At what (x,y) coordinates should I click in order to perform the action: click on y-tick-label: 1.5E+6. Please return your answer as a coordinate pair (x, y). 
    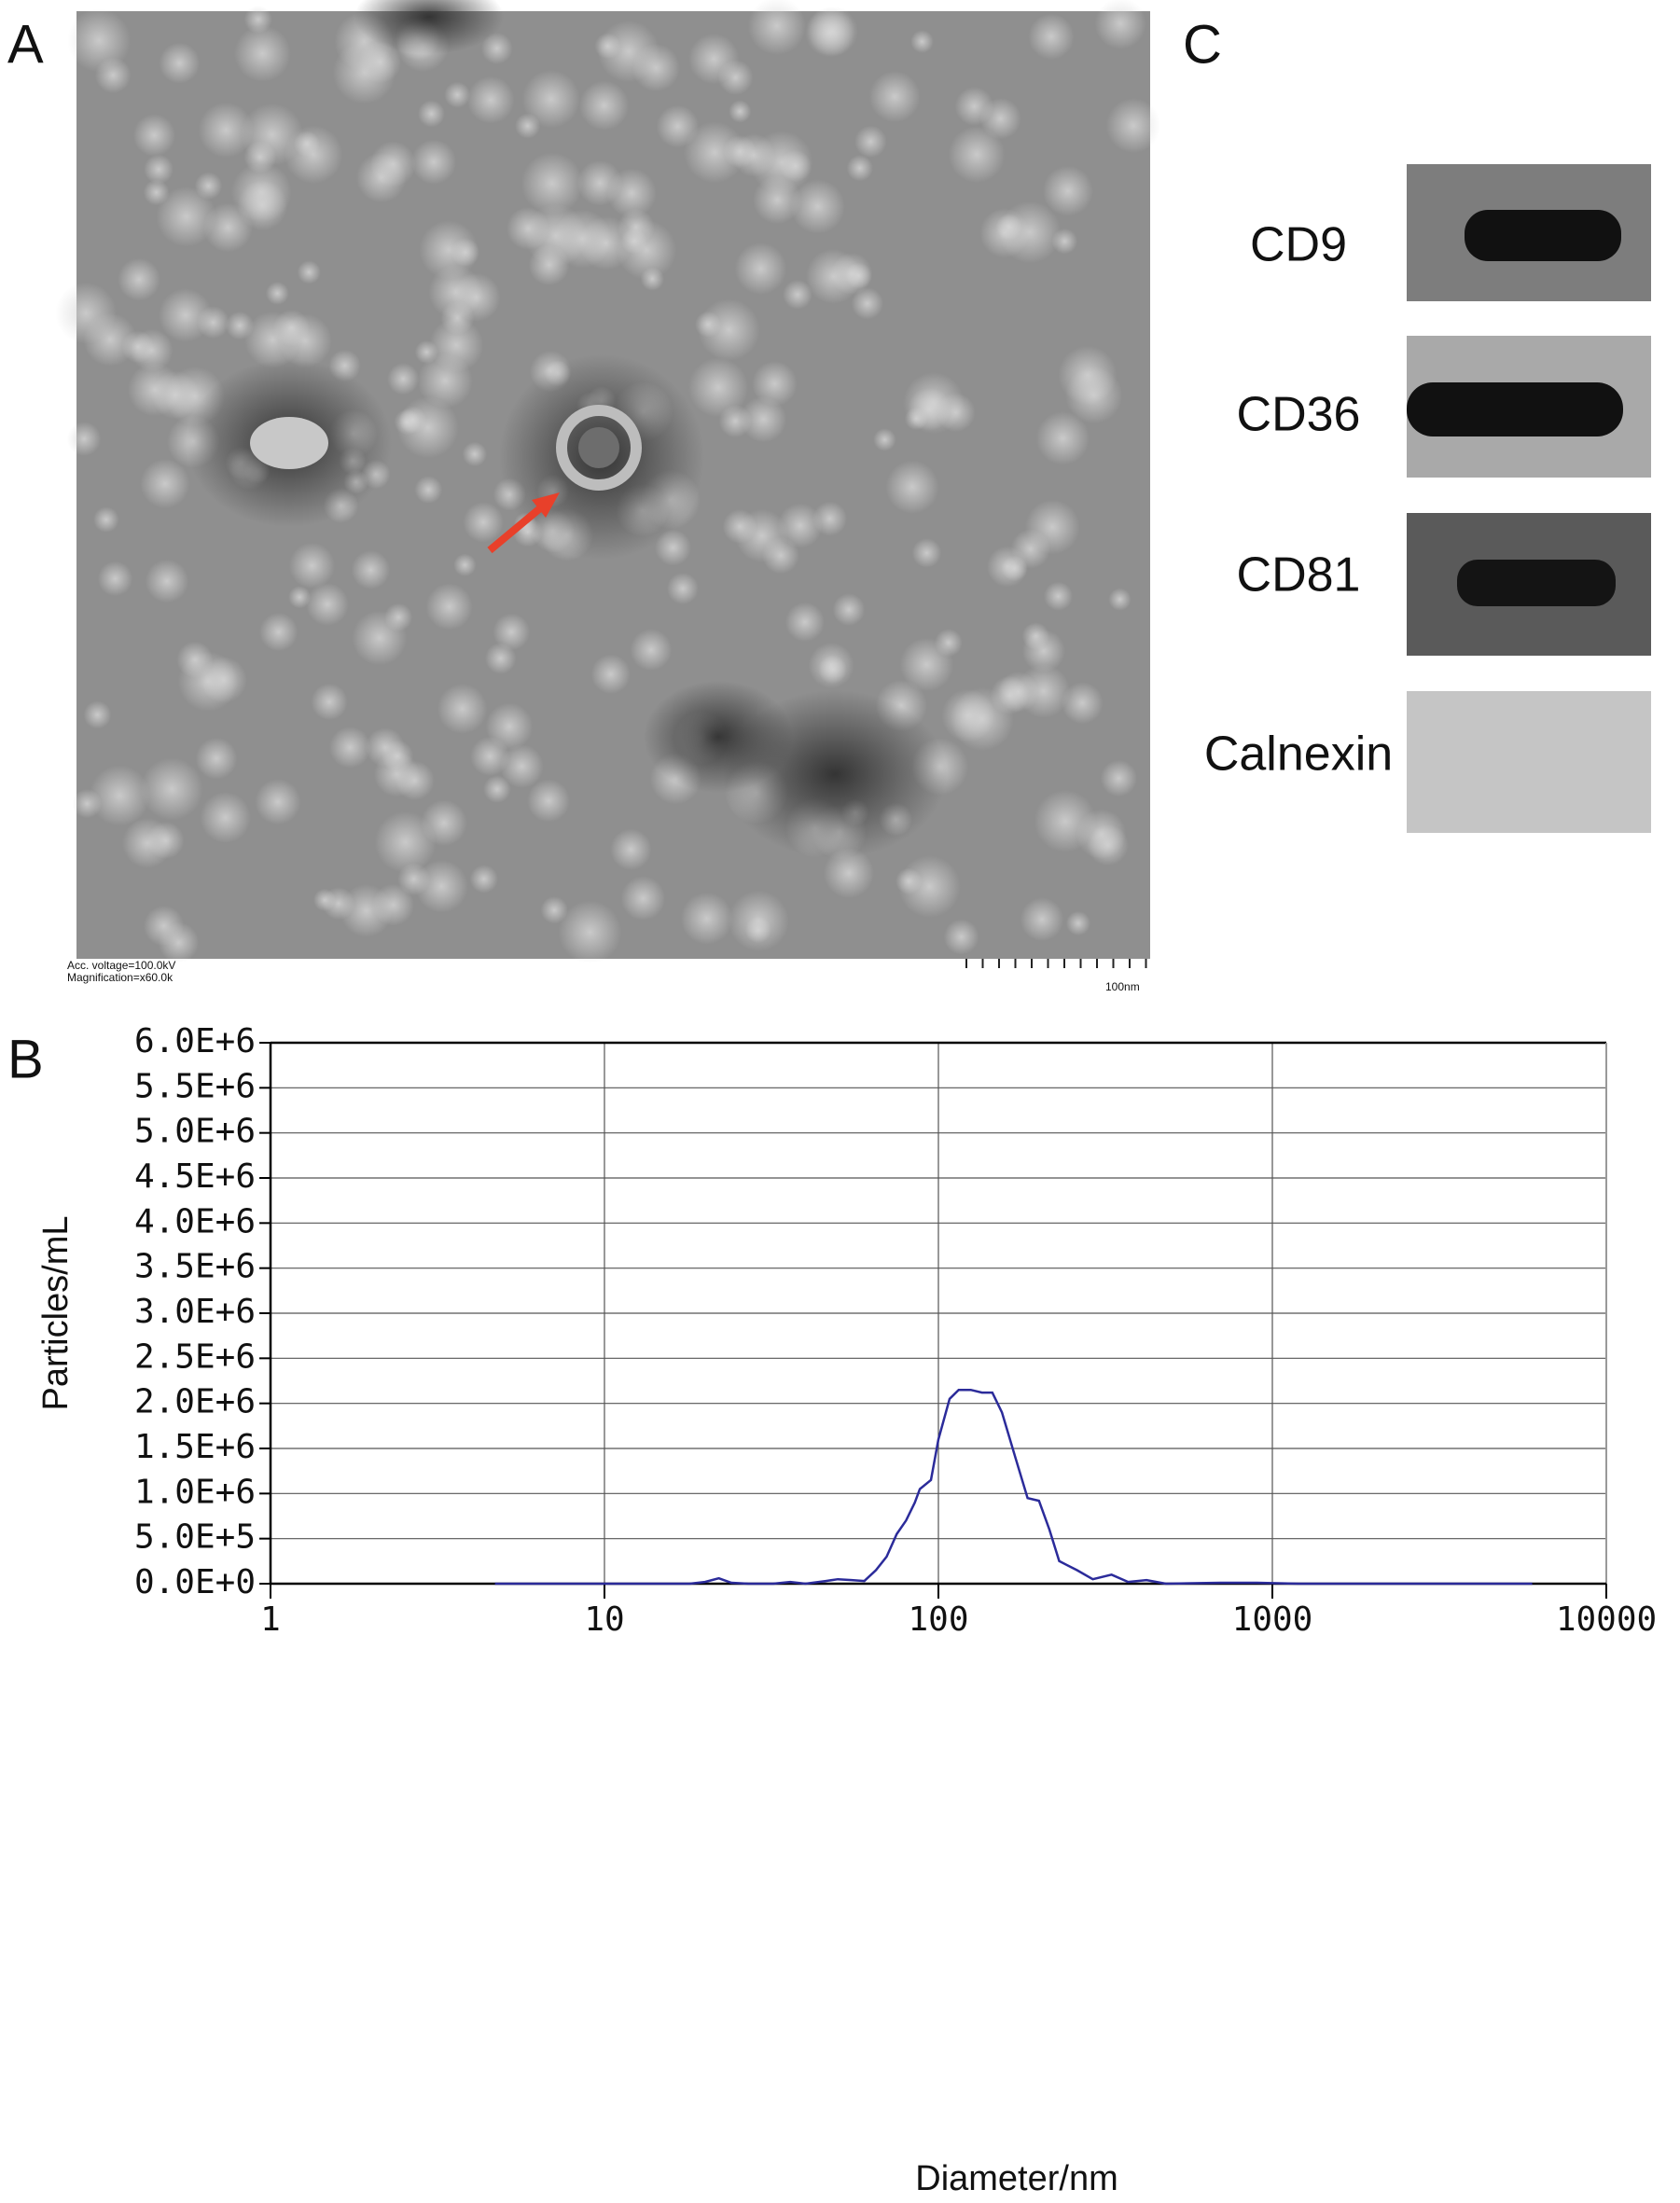
    Looking at the image, I should click on (195, 1447).